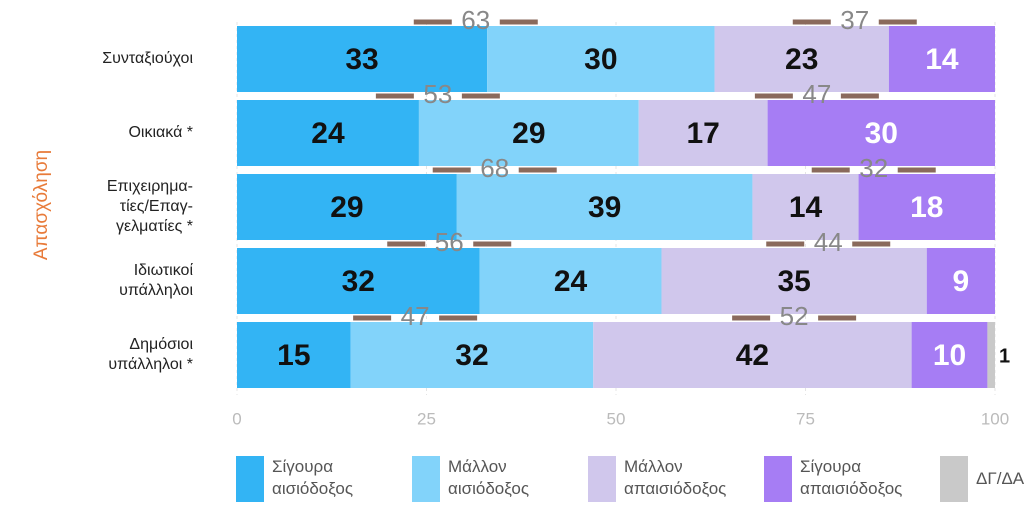 The image size is (1036, 510). I want to click on x-tick-label: 25, so click(426, 418).